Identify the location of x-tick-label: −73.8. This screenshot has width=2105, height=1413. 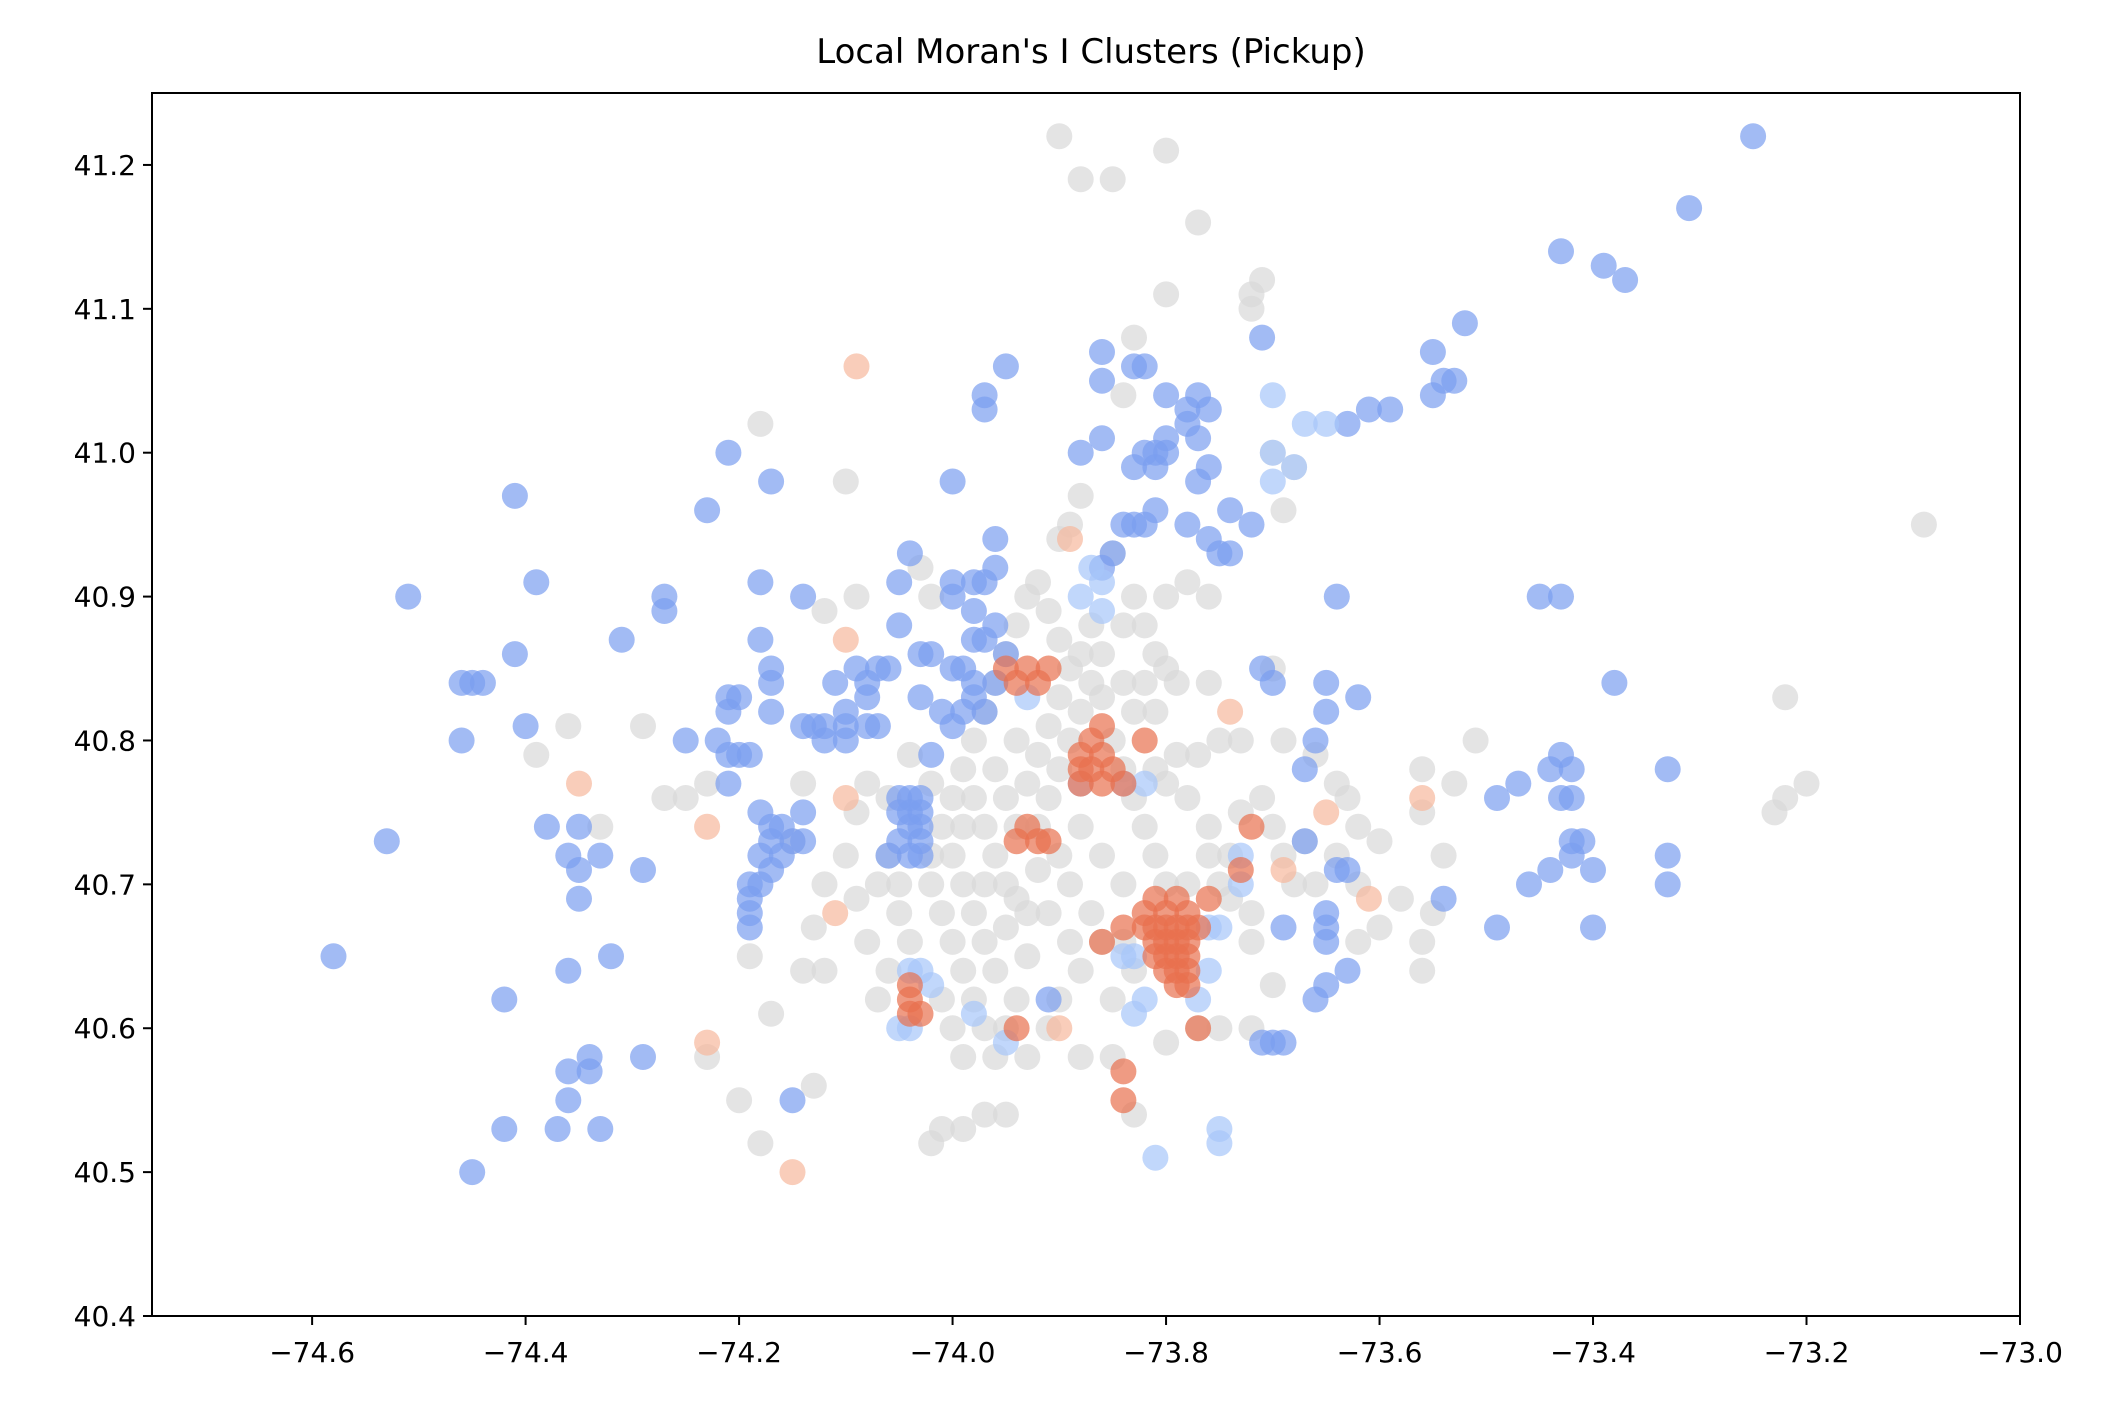
(1166, 1352).